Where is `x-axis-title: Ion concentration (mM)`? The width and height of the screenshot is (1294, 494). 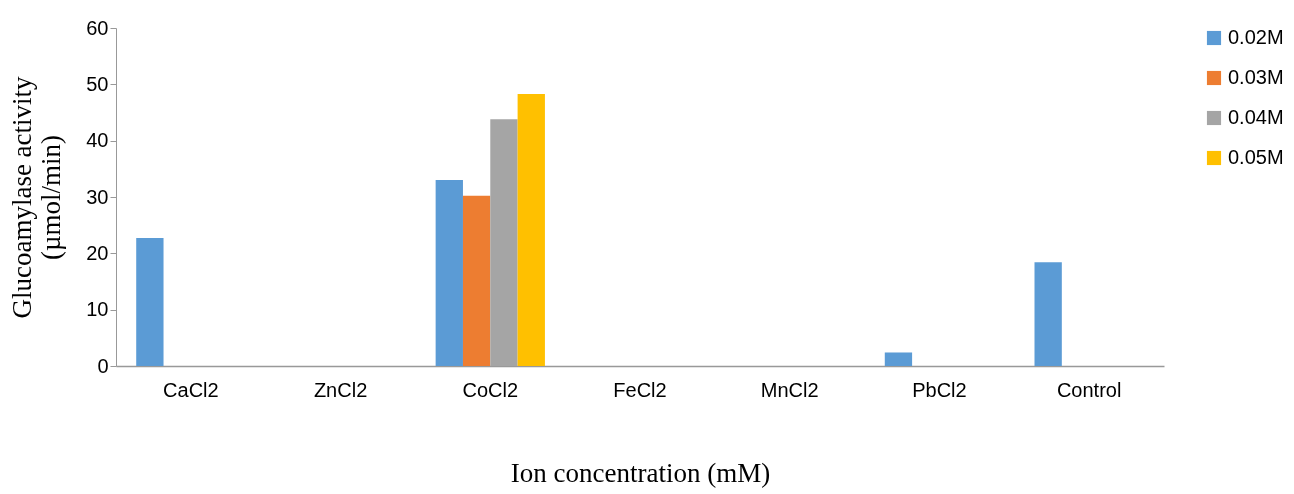 x-axis-title: Ion concentration (mM) is located at coordinates (640, 472).